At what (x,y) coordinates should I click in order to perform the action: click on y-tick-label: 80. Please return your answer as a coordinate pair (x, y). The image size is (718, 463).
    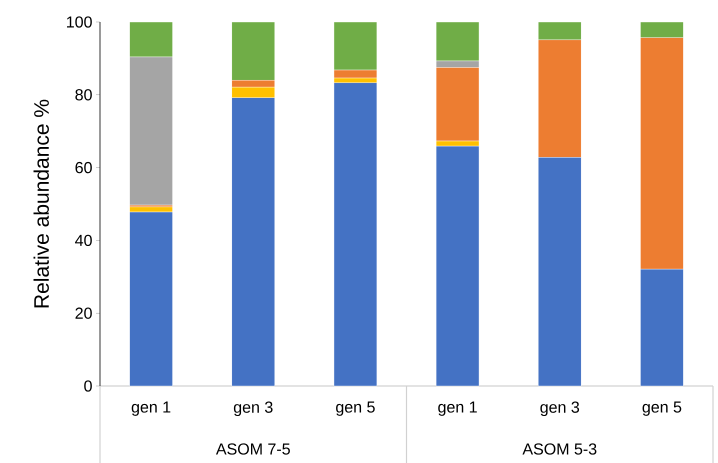
    Looking at the image, I should click on (83, 94).